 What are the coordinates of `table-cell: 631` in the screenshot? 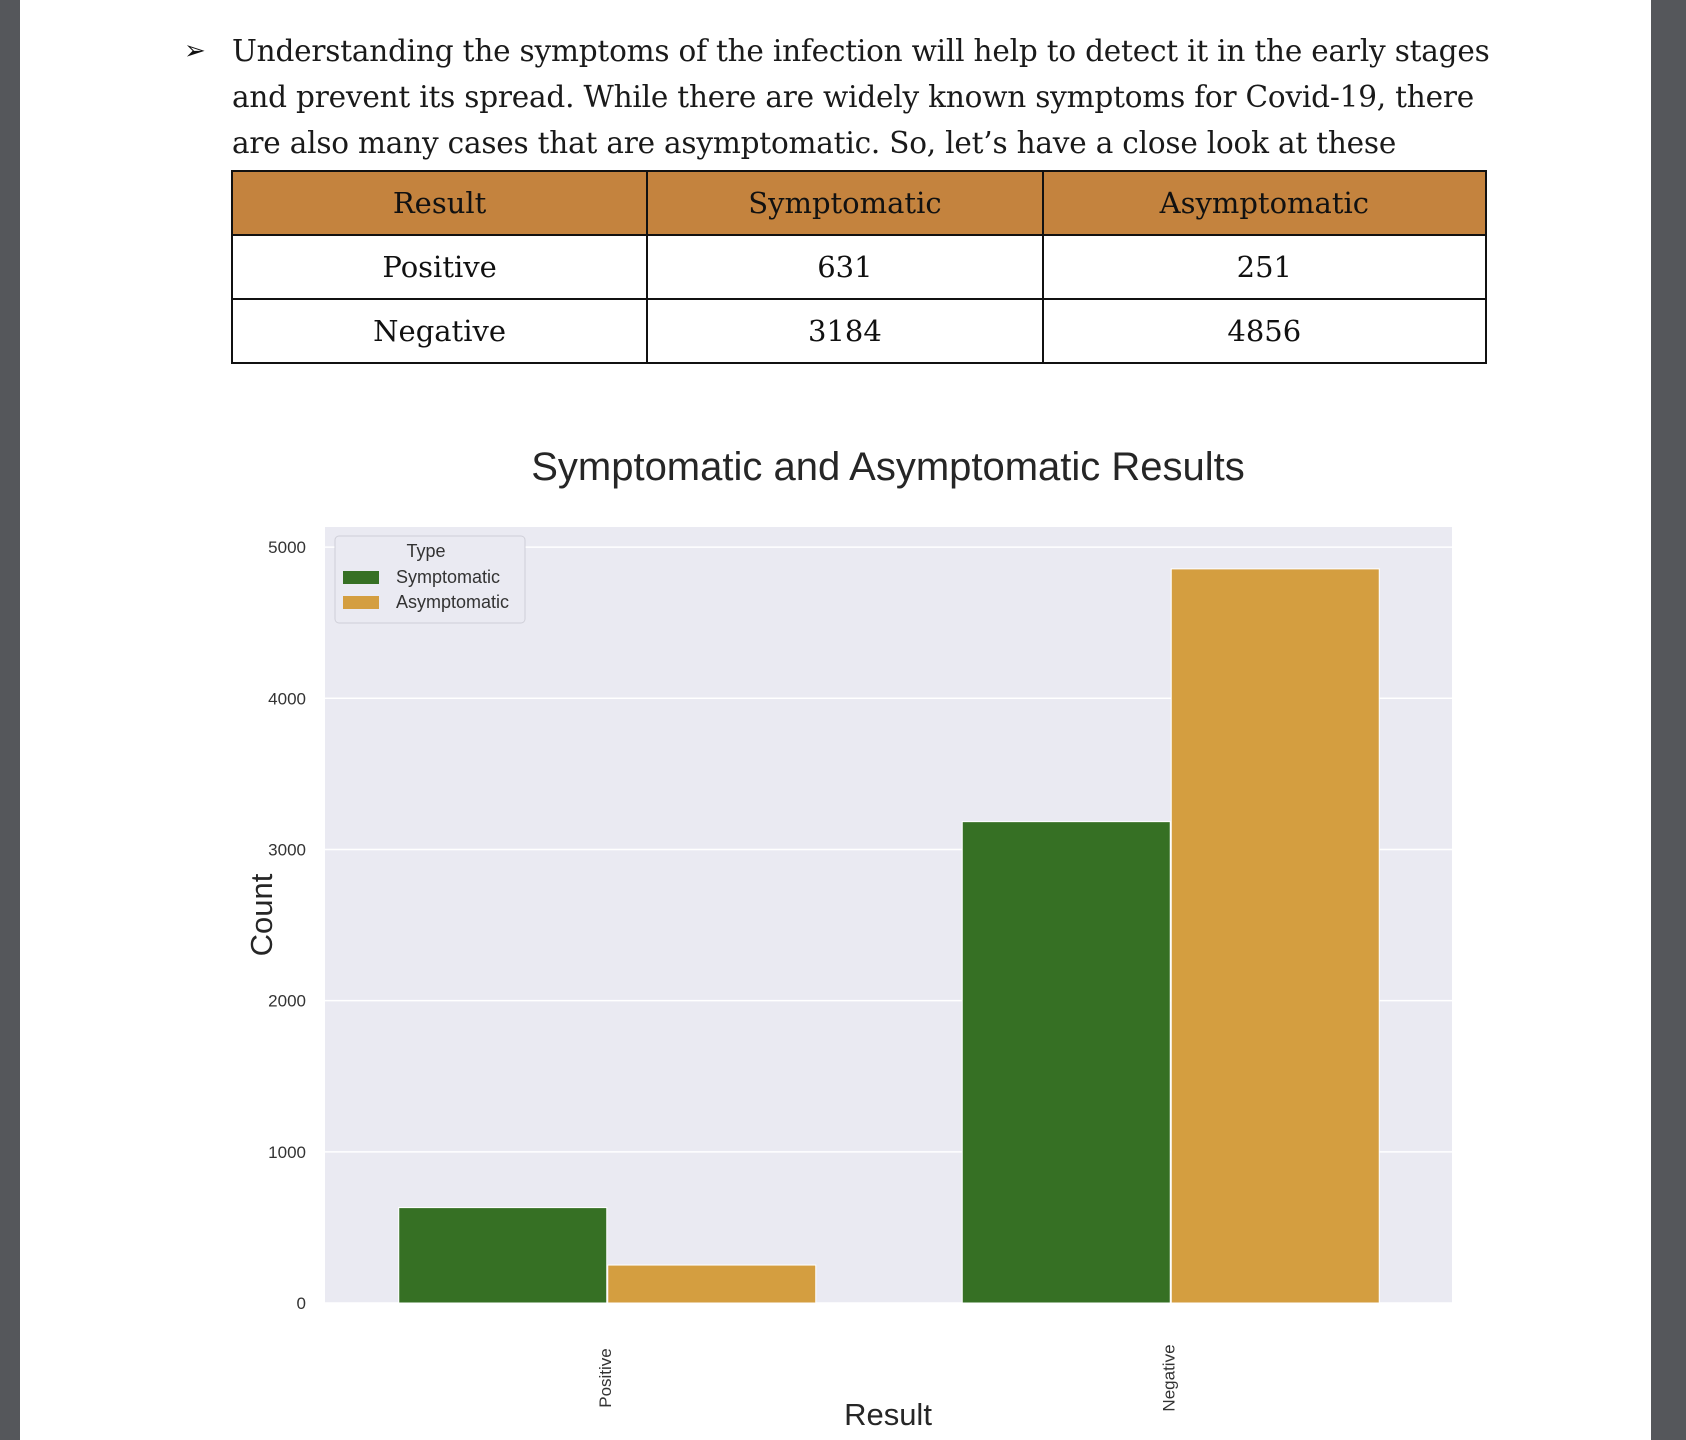 It's located at (845, 267).